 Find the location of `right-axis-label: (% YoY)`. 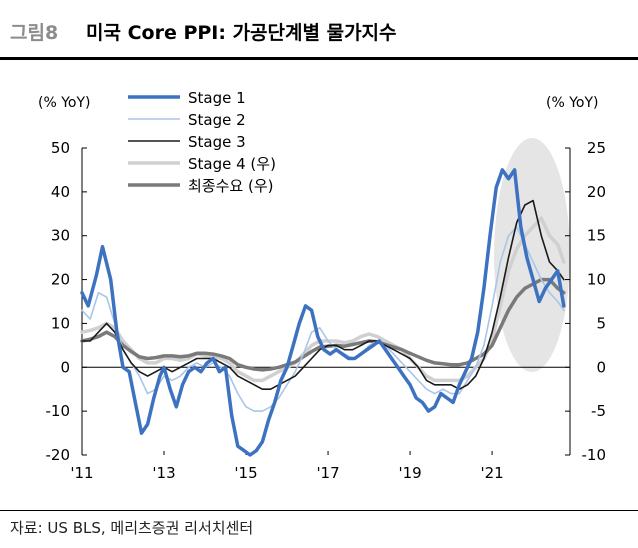

right-axis-label: (% YoY) is located at coordinates (572, 103).